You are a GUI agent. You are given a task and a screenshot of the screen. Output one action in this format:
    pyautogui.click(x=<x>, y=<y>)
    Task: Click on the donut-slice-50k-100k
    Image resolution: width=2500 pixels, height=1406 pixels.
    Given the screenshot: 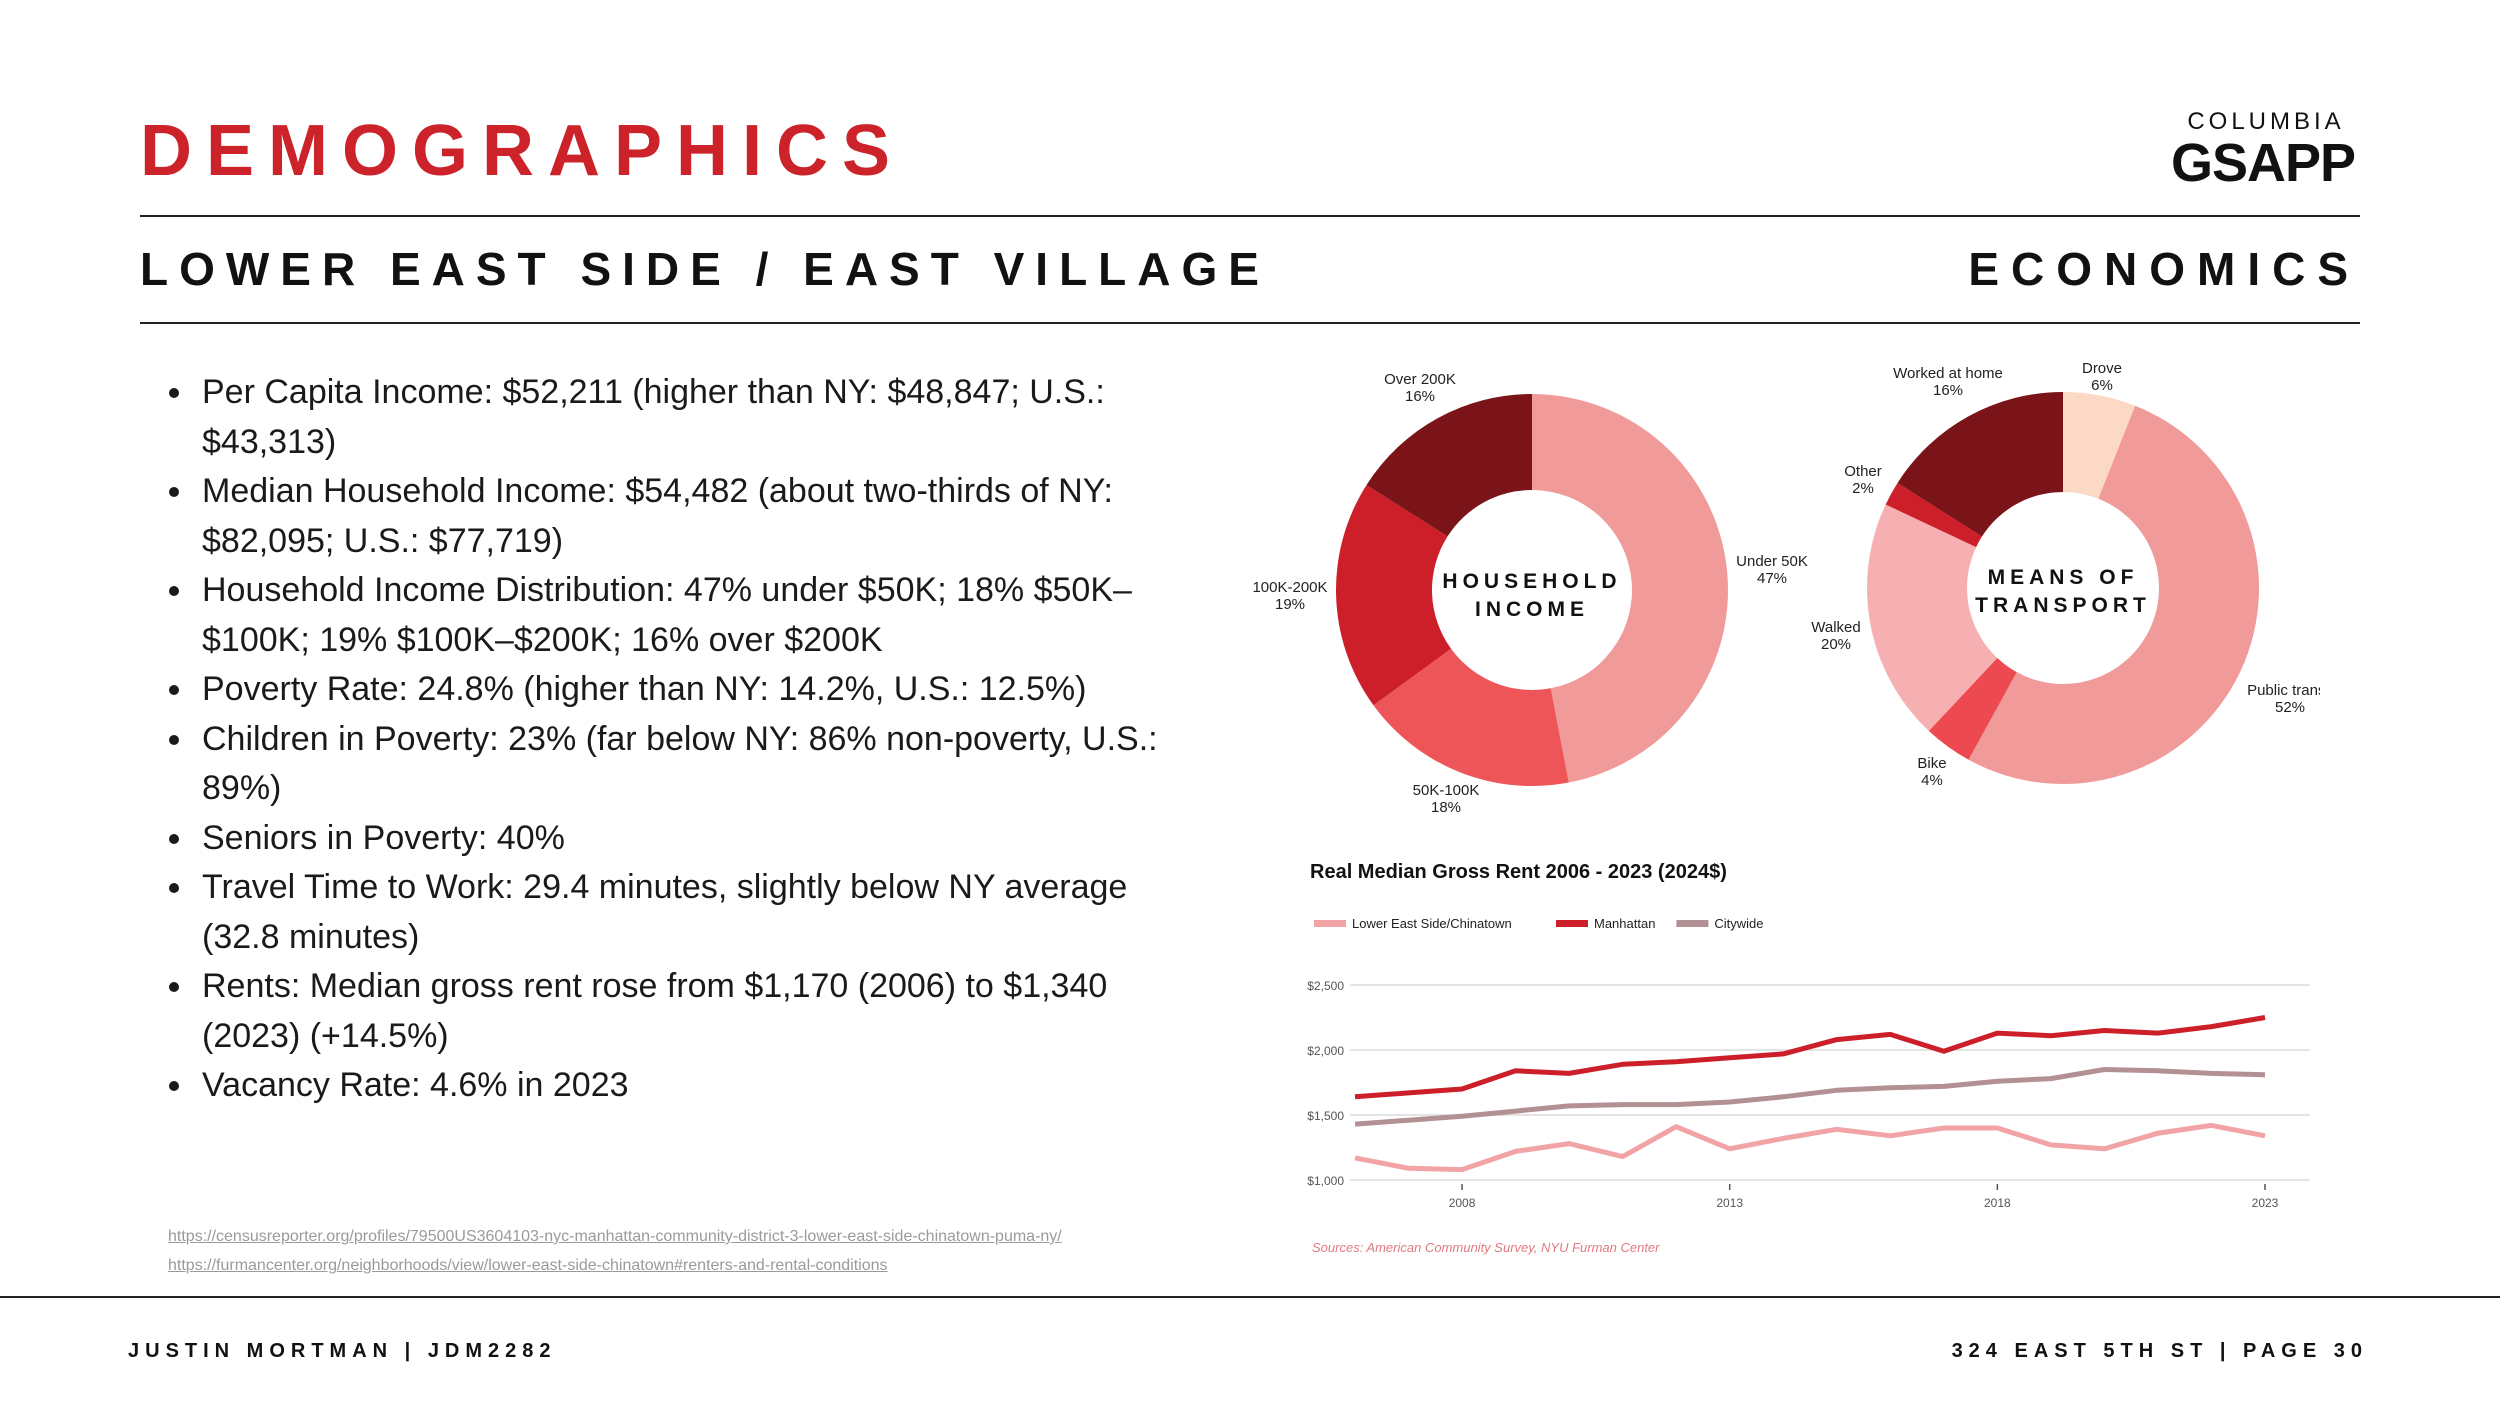 What is the action you would take?
    pyautogui.click(x=1471, y=717)
    